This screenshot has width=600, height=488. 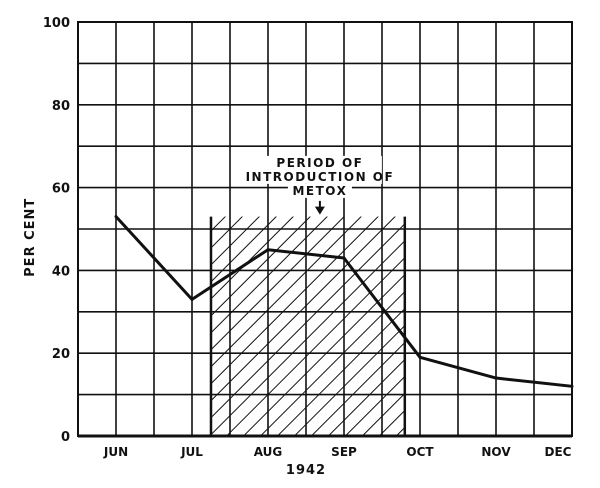 I want to click on hatched-area, so click(x=308, y=326).